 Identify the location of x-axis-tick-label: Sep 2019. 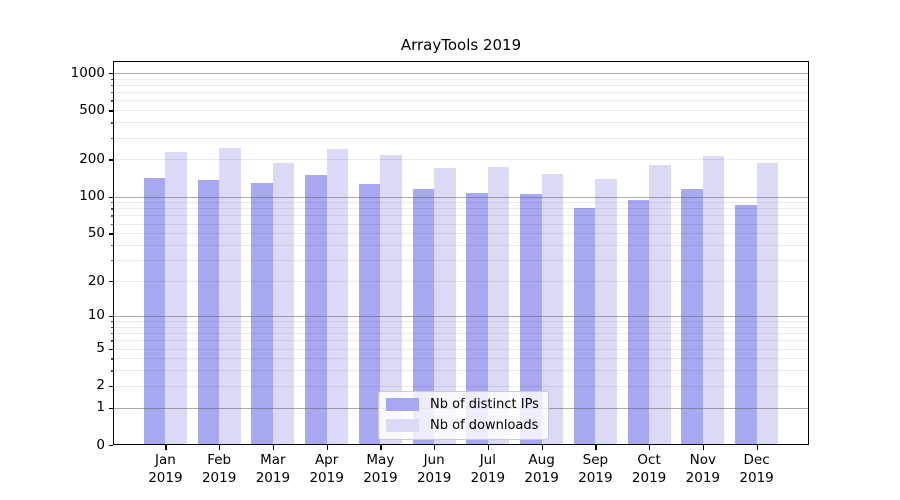
(595, 469).